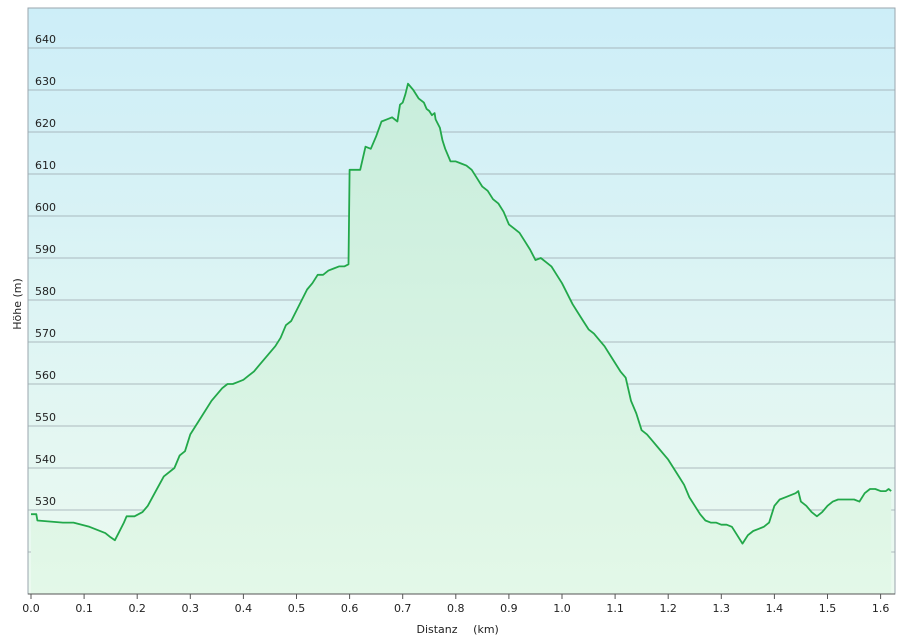 The width and height of the screenshot is (900, 642). What do you see at coordinates (562, 608) in the screenshot?
I see `x-tick-label: 1.0` at bounding box center [562, 608].